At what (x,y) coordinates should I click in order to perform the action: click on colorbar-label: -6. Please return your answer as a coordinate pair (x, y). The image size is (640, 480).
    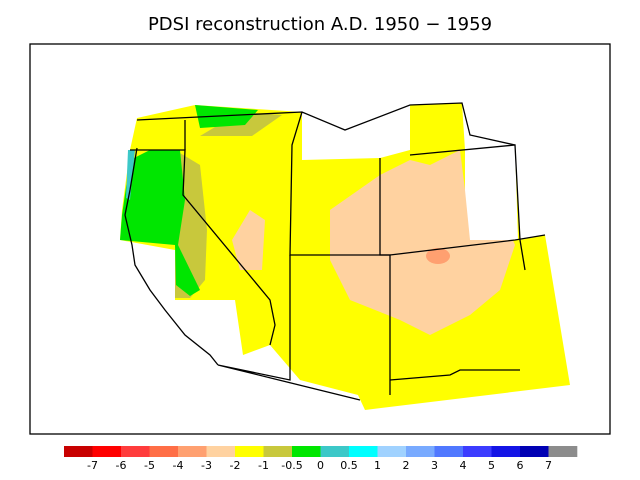
    Looking at the image, I should click on (121, 465).